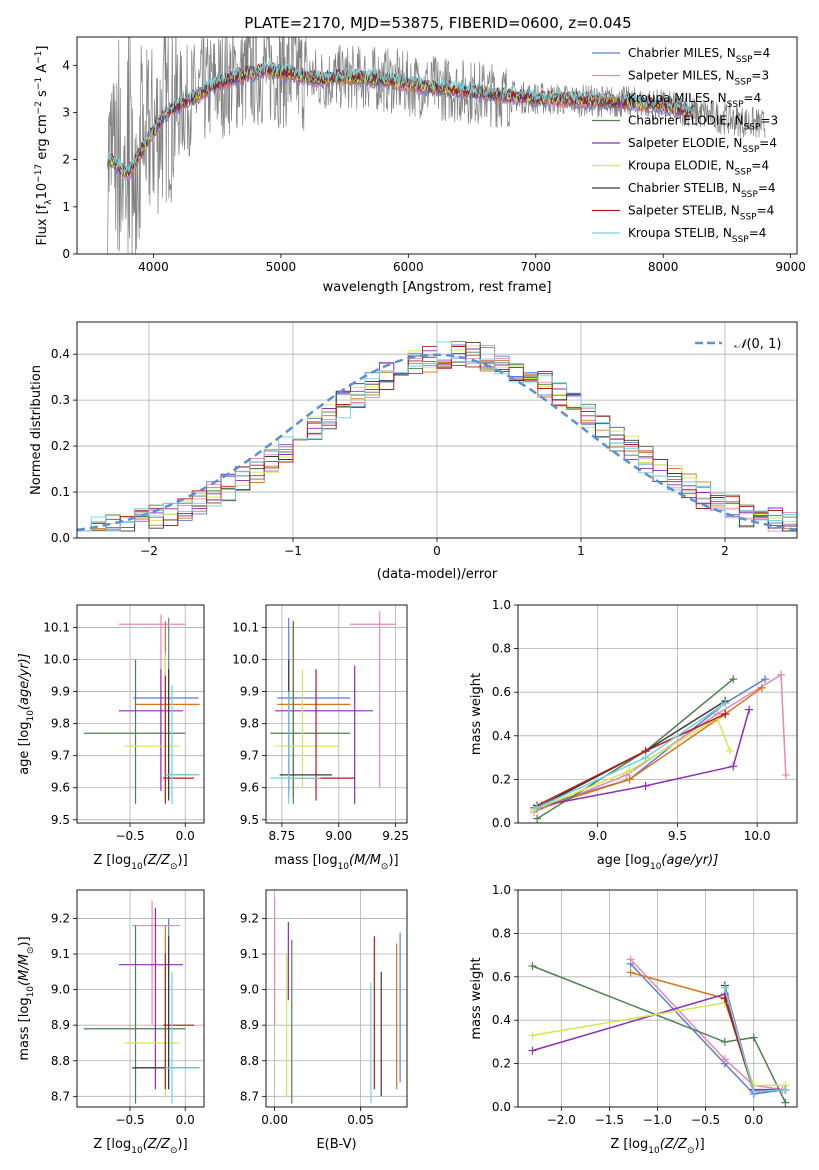 The height and width of the screenshot is (1170, 819). I want to click on x-tick-label: 1, so click(581, 551).